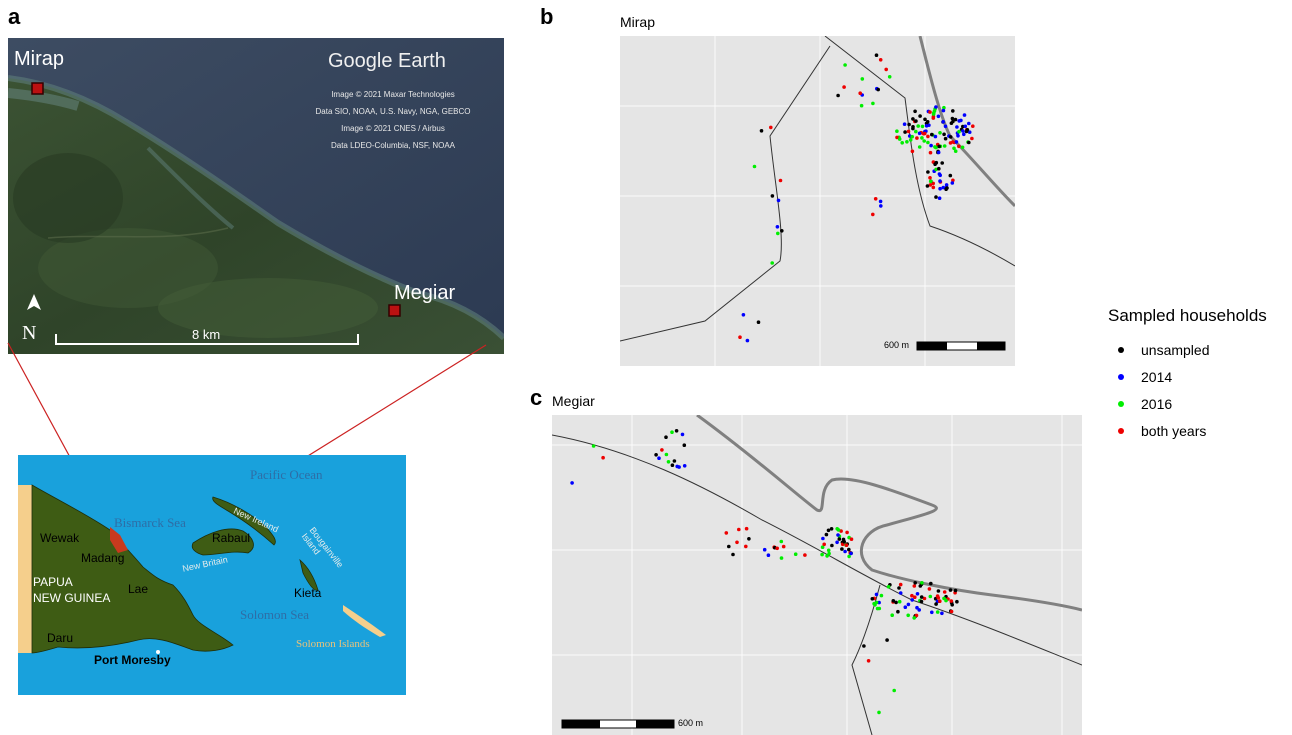 The height and width of the screenshot is (735, 1292). What do you see at coordinates (138, 589) in the screenshot?
I see `lae-label: Lae` at bounding box center [138, 589].